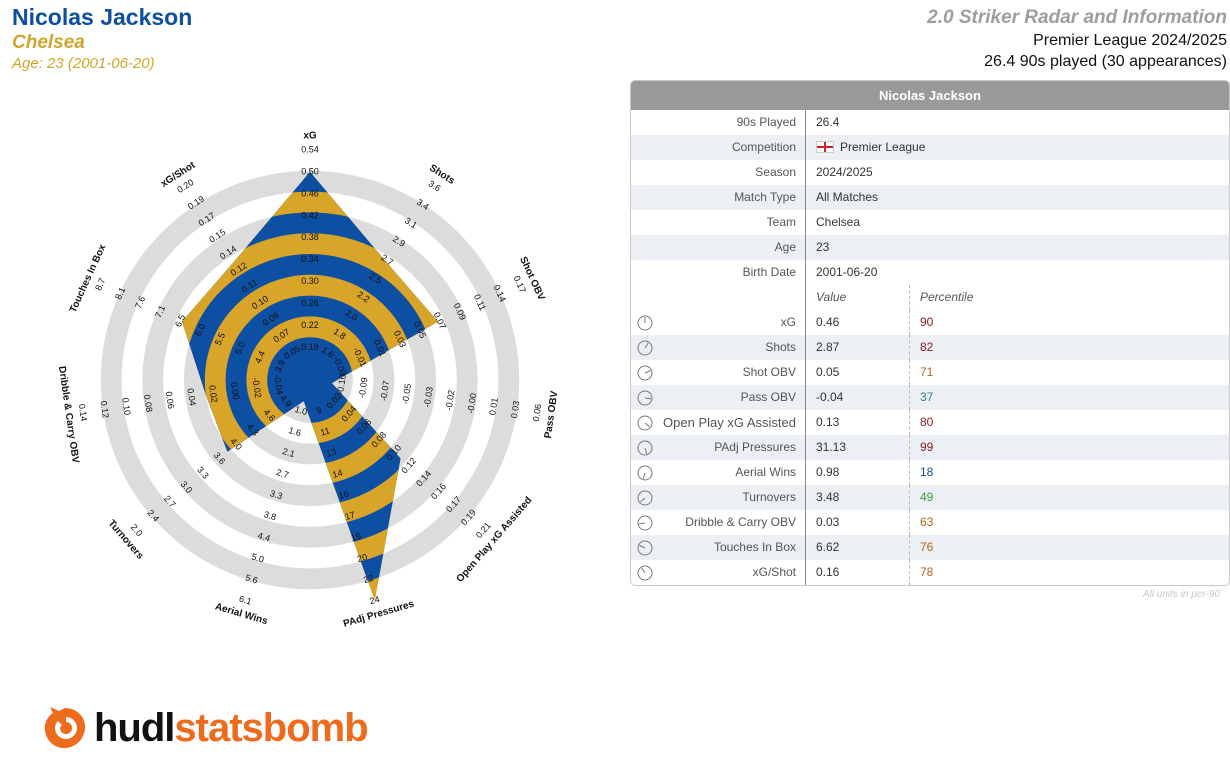 This screenshot has height=780, width=1230. What do you see at coordinates (857, 547) in the screenshot?
I see `metric-value: 6.62` at bounding box center [857, 547].